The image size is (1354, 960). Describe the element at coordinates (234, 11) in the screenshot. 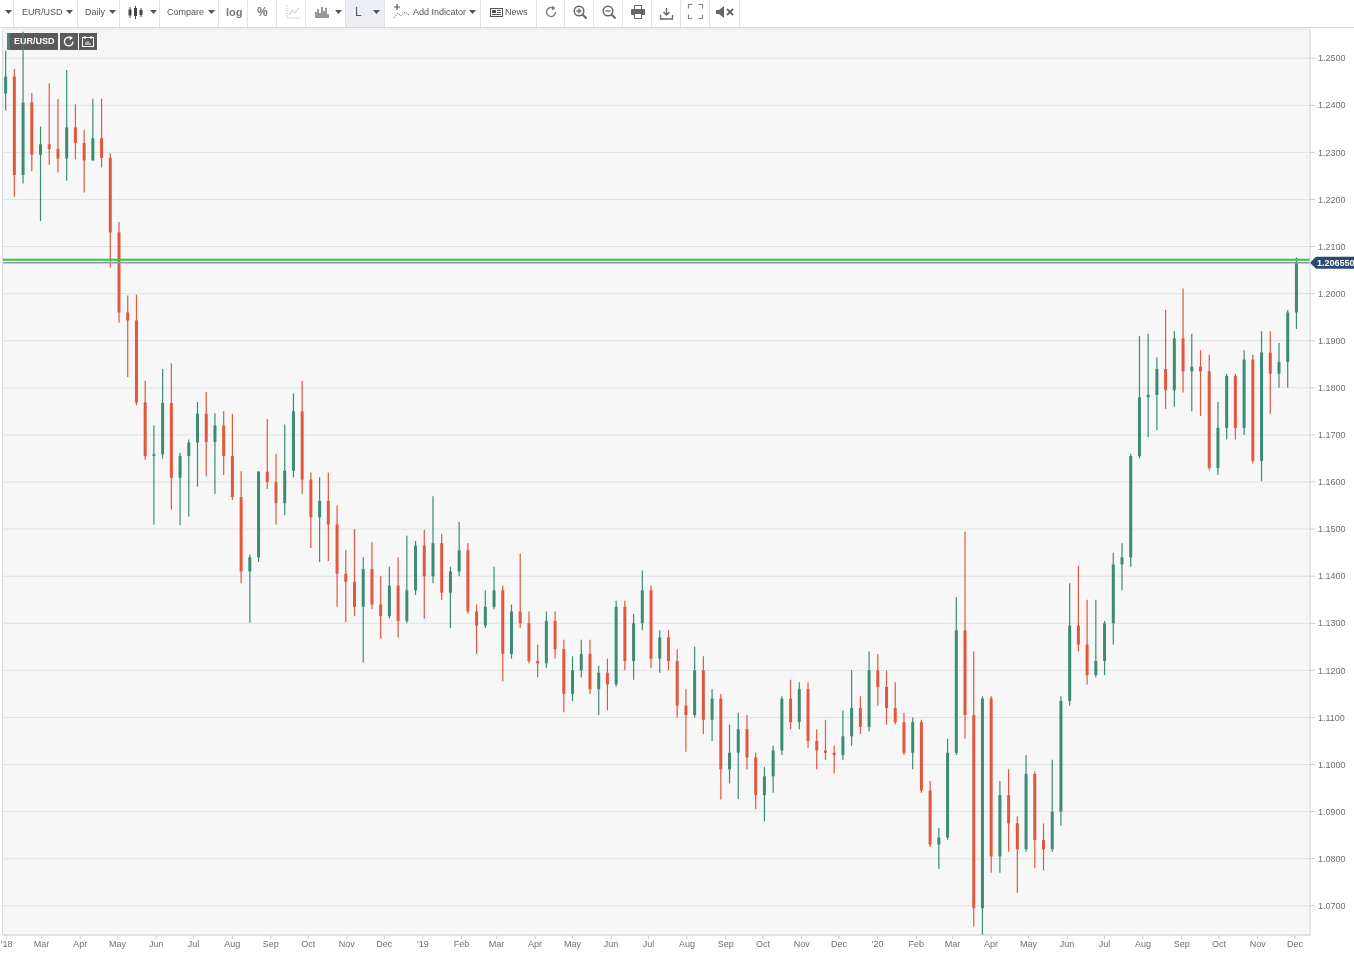

I see `text: log` at that location.